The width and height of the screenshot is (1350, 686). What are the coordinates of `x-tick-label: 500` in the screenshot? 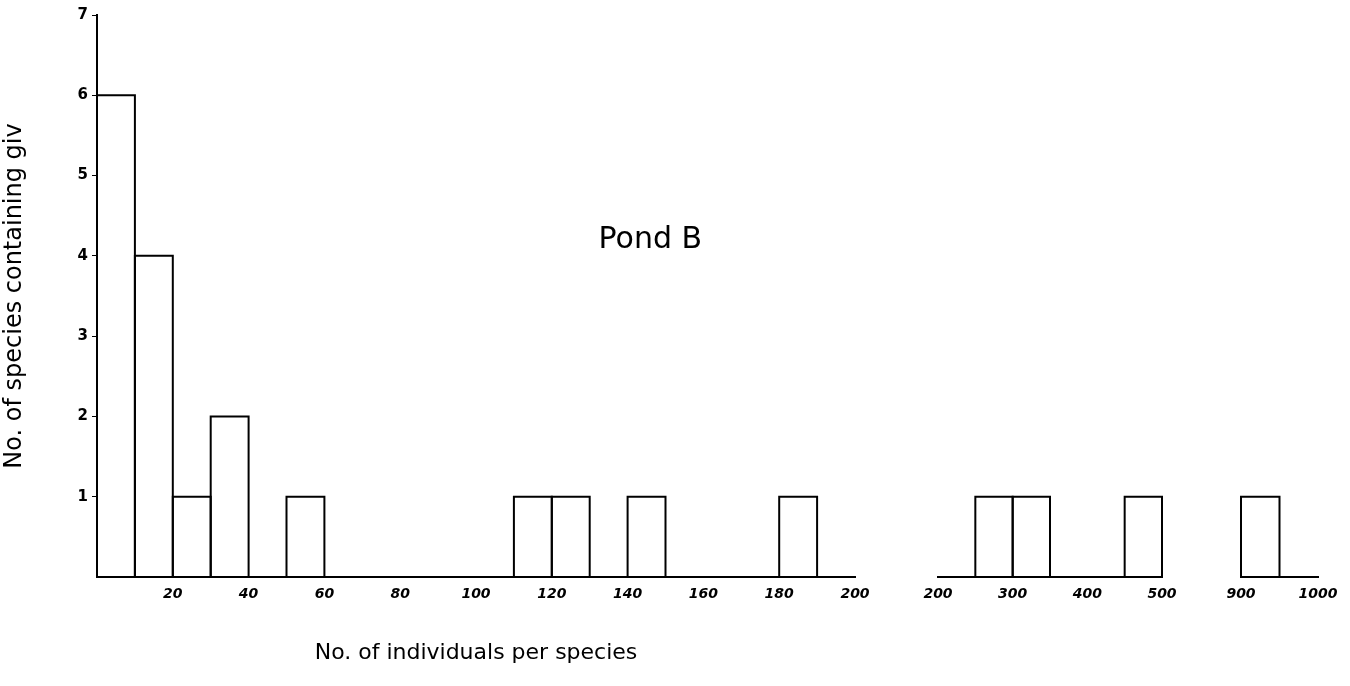 It's located at (1162, 593).